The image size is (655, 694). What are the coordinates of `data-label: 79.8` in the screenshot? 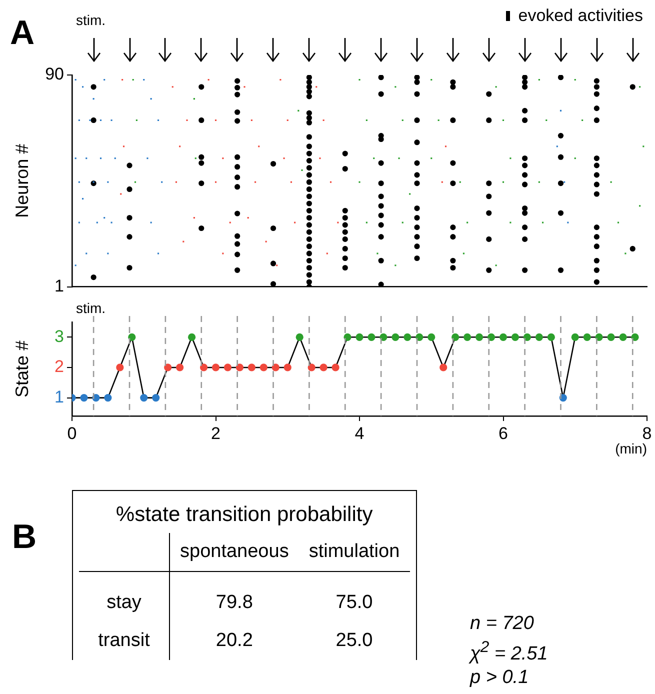 It's located at (234, 603).